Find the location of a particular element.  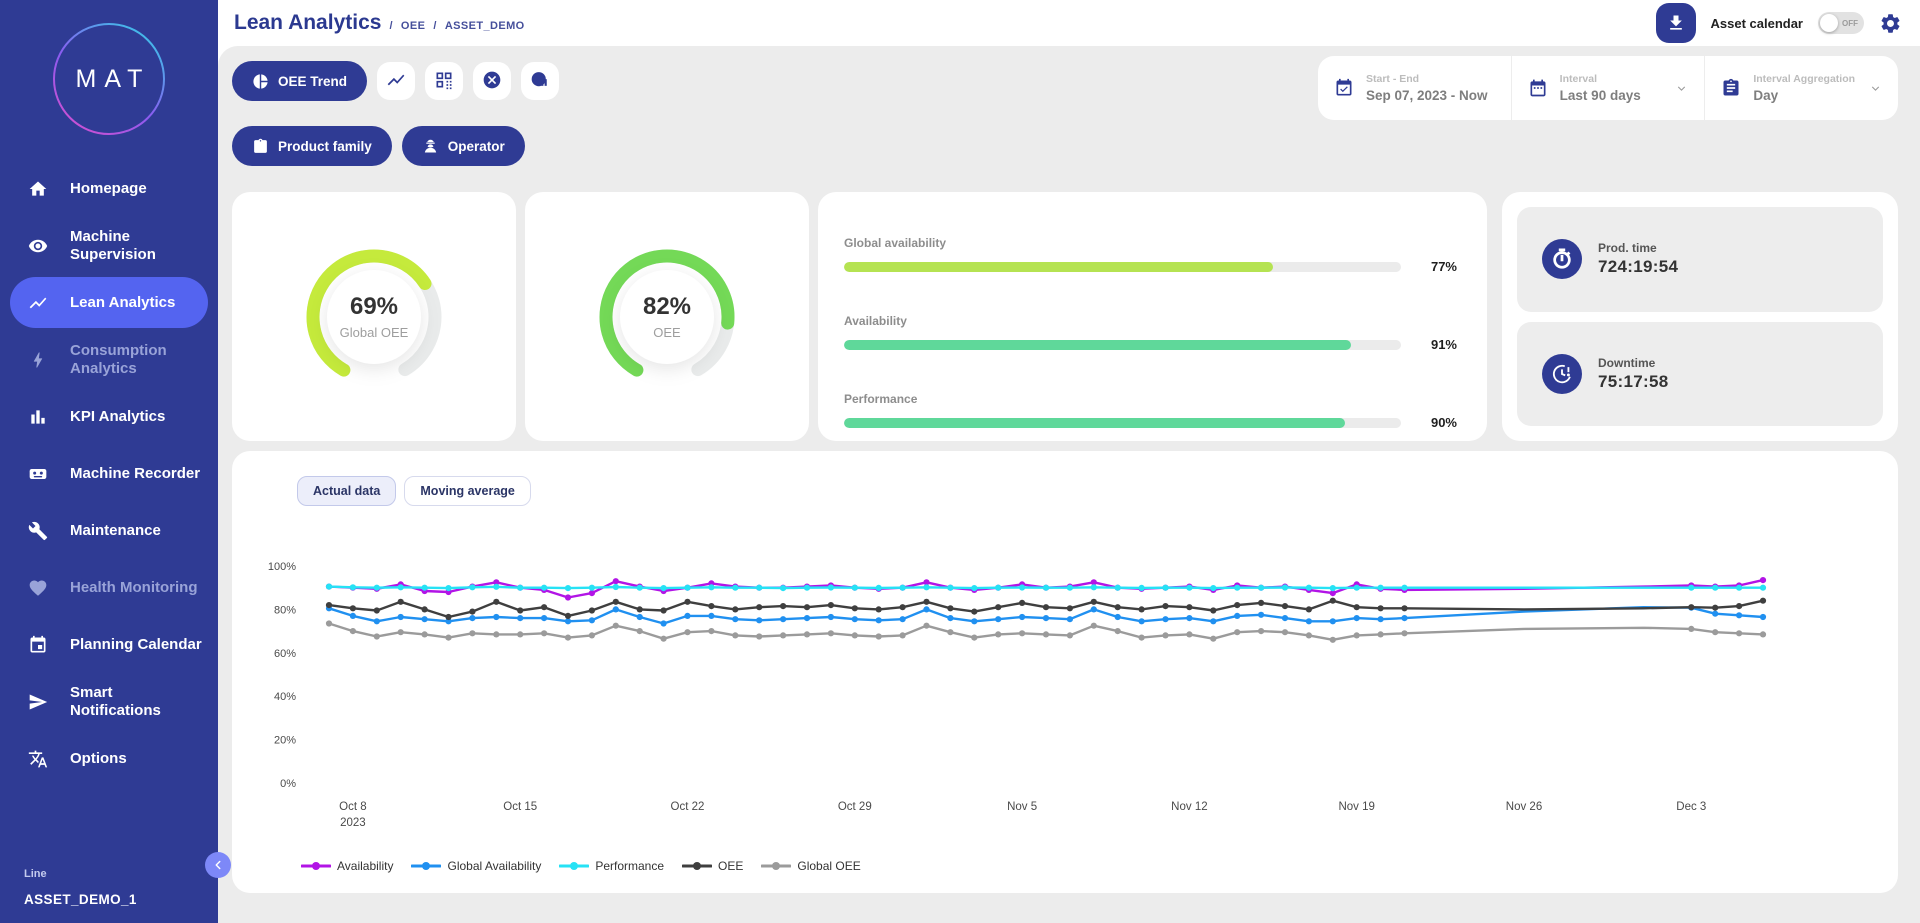

legend-label: Global OEE is located at coordinates (829, 866).